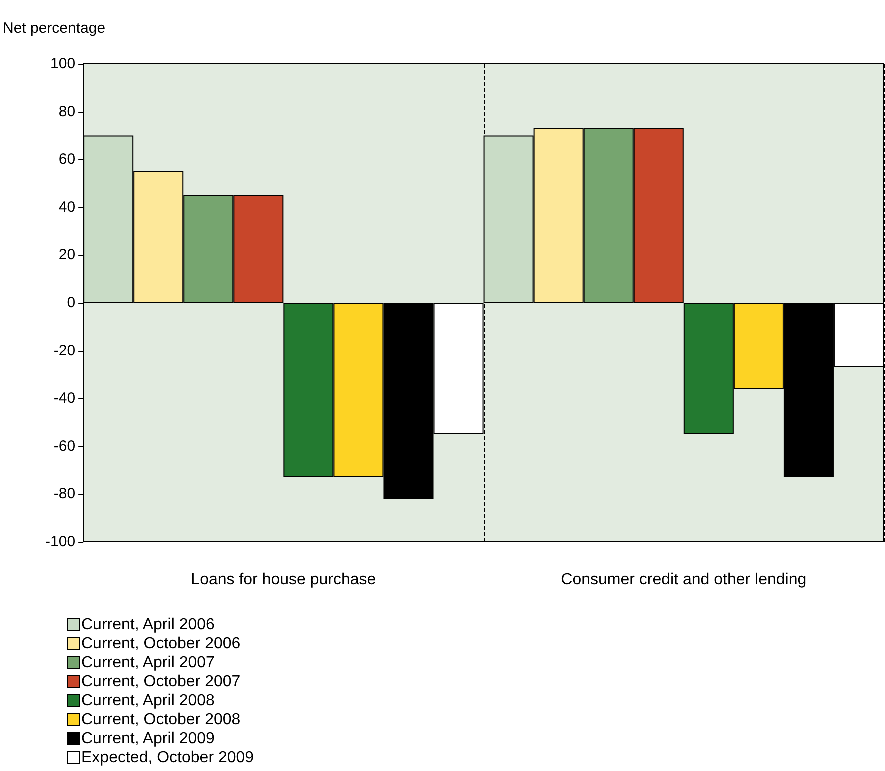 This screenshot has height=771, width=885. I want to click on y-tick-label: -80, so click(65, 494).